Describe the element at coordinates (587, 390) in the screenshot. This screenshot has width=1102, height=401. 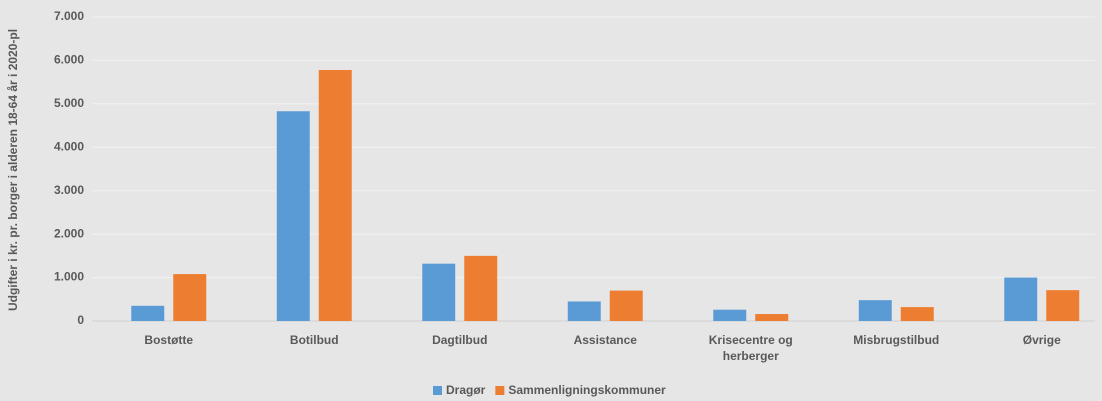
I see `legend-label: Sammenligningskommuner` at that location.